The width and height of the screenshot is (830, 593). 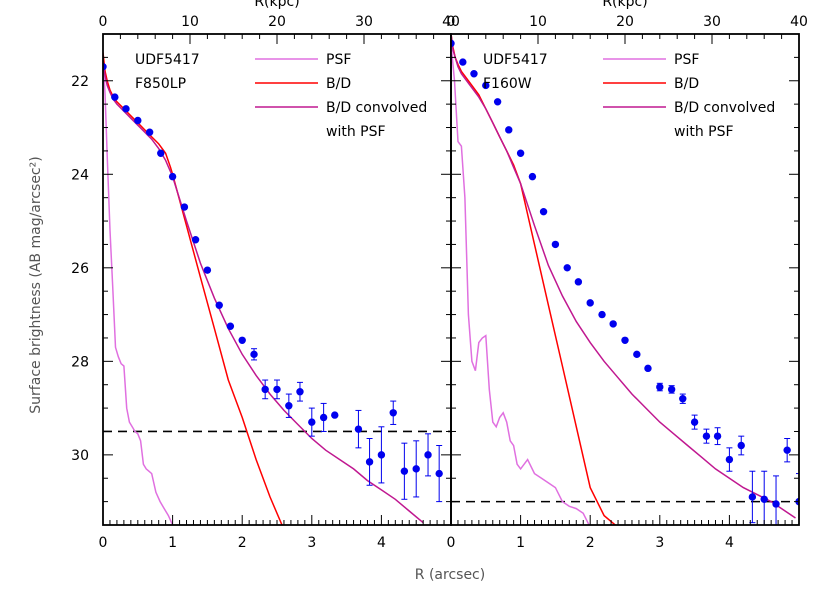 What do you see at coordinates (160, 84) in the screenshot?
I see `panel-label: F850LP` at bounding box center [160, 84].